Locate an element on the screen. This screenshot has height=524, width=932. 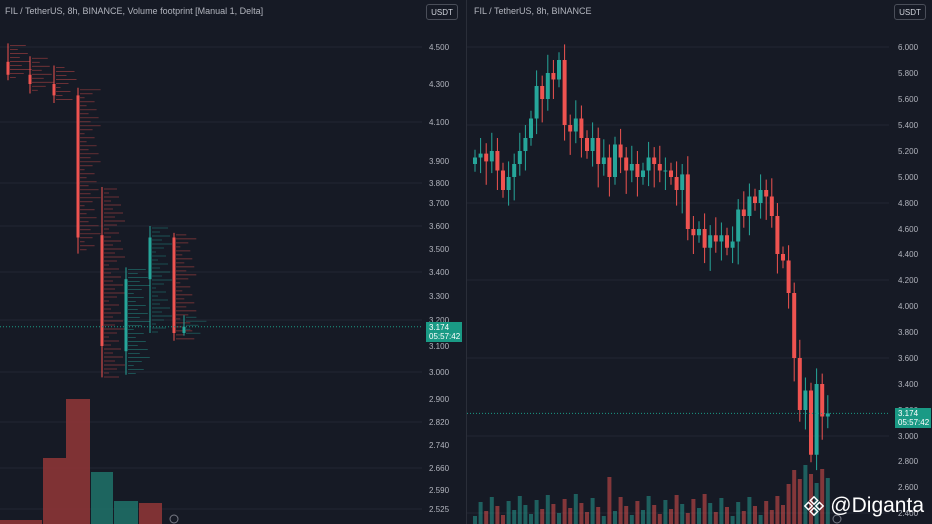
right-price-tick: 3.800 is located at coordinates (908, 332).